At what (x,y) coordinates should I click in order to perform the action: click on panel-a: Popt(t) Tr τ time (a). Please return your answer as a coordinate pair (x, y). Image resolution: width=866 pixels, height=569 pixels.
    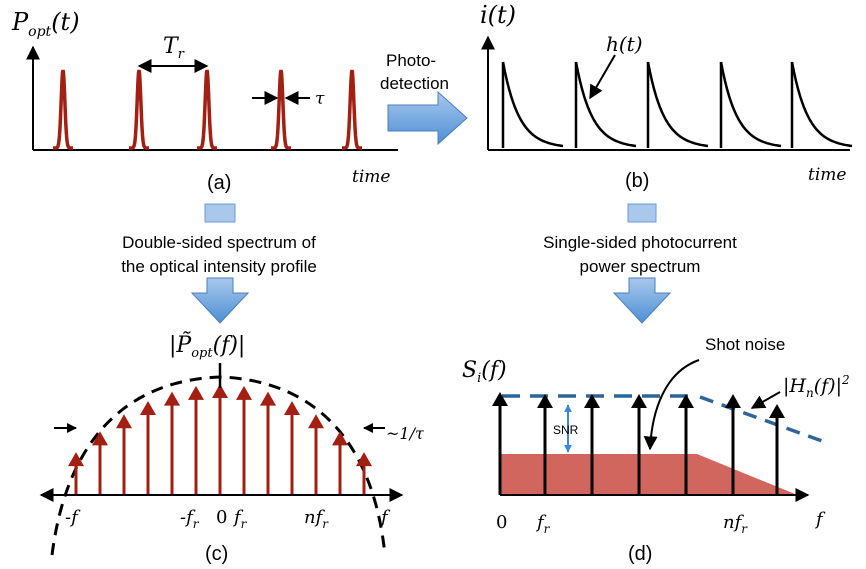
    Looking at the image, I should click on (204, 101).